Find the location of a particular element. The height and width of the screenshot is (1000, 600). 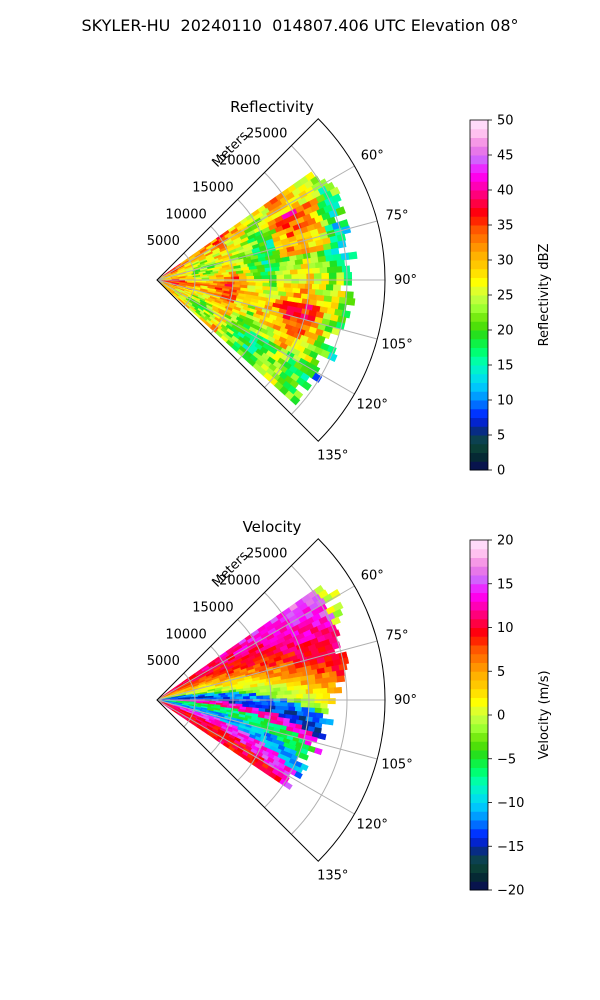

theta-tick-label: 120° is located at coordinates (372, 404).